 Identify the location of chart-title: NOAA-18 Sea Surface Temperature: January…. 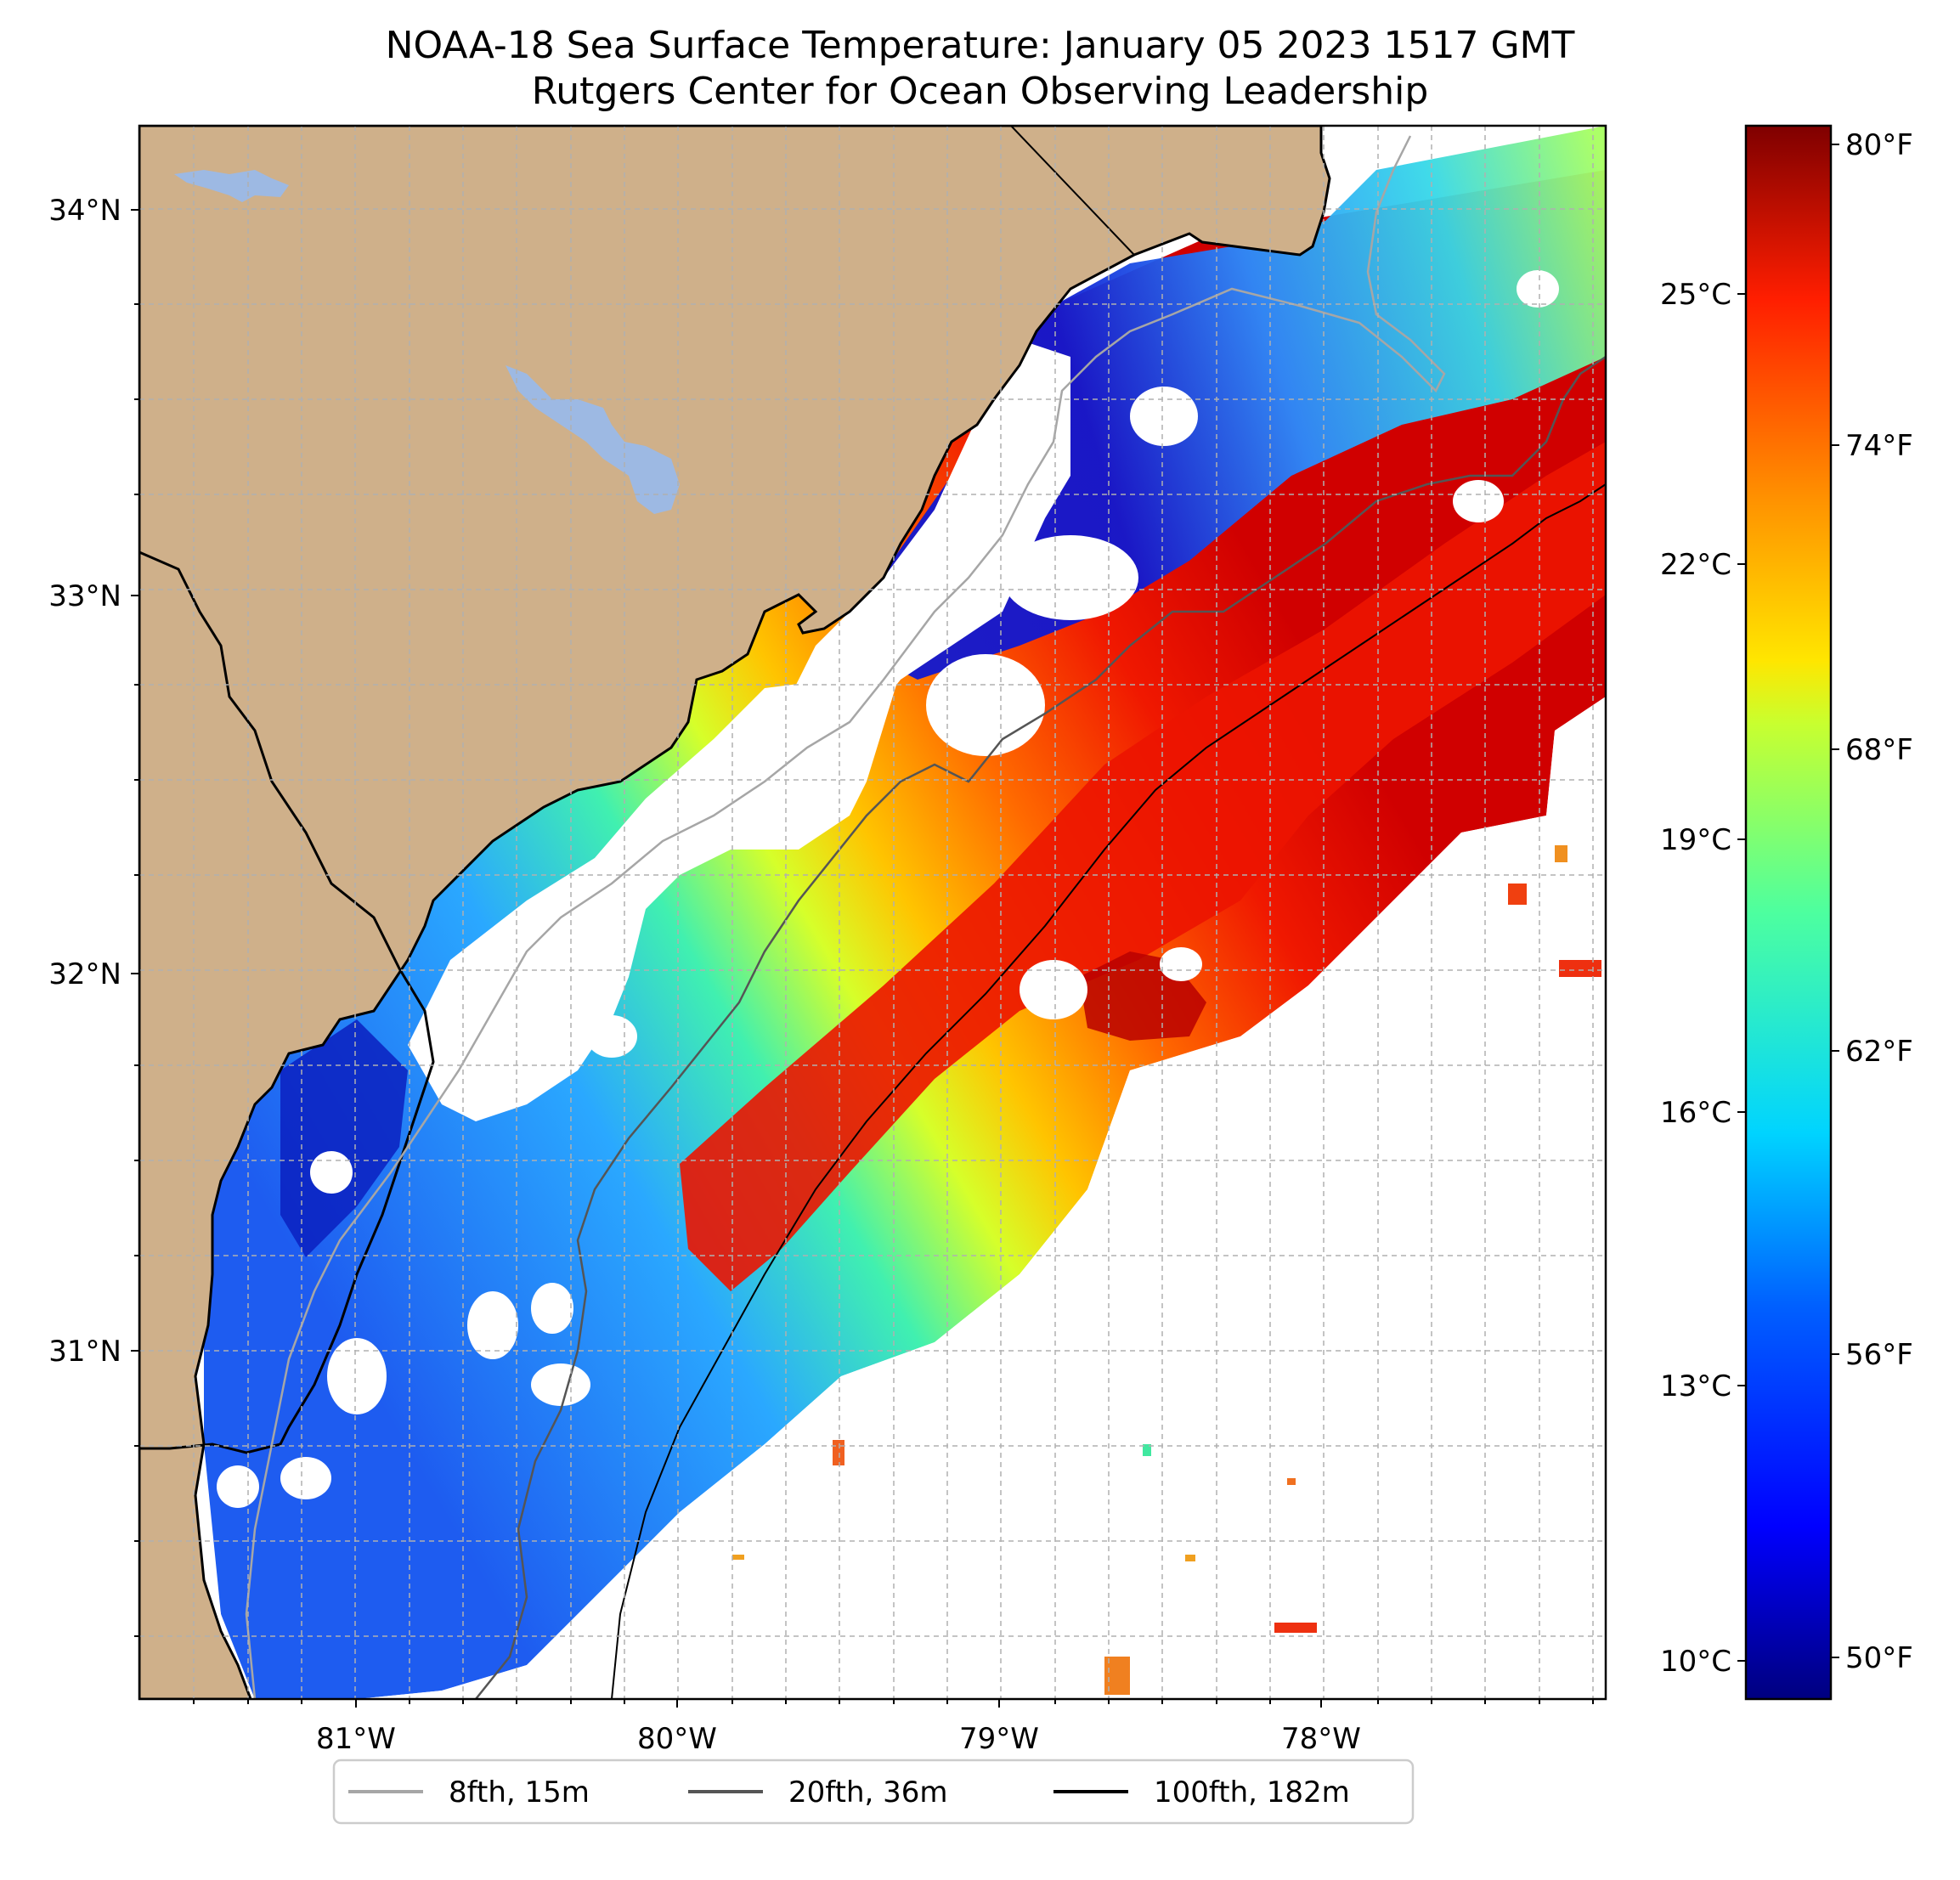
(980, 46).